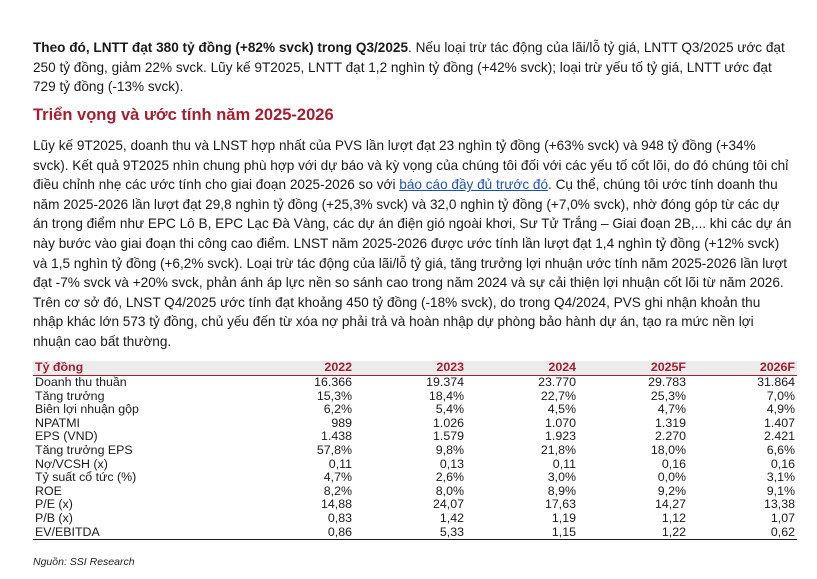  What do you see at coordinates (86, 477) in the screenshot?
I see `row-label: Tỷ suất cổ tức (%)` at bounding box center [86, 477].